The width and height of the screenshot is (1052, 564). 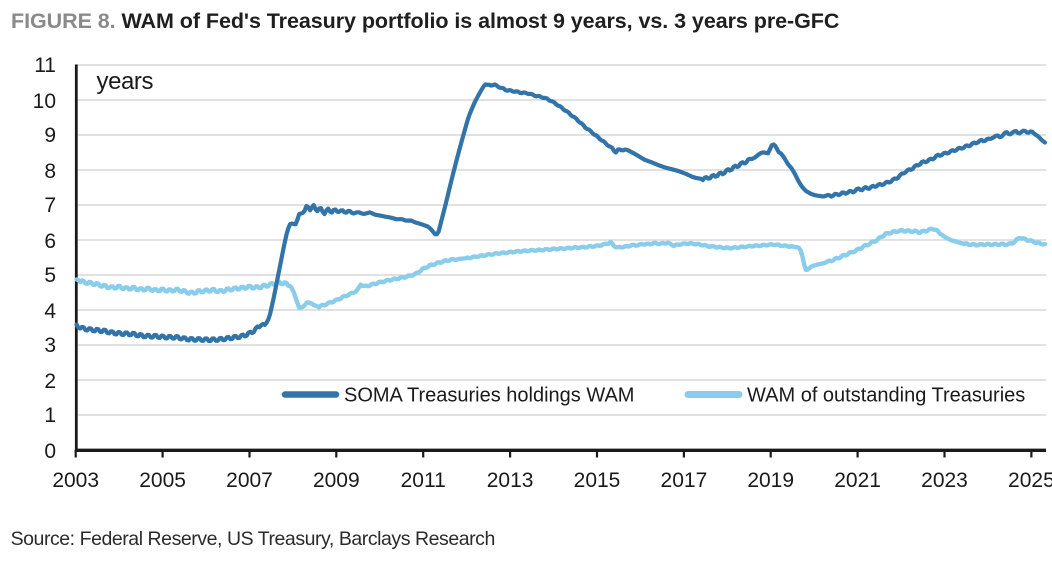 I want to click on svg-text: 2005, so click(x=162, y=480).